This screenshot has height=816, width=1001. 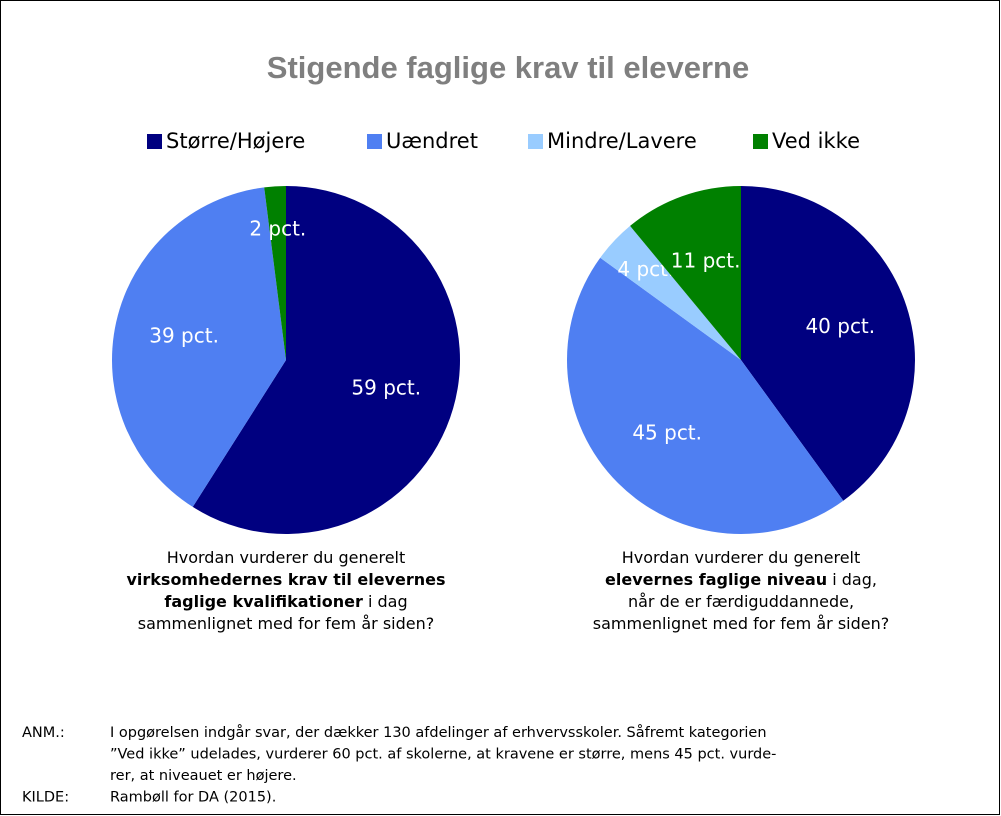 What do you see at coordinates (706, 260) in the screenshot?
I see `data-label: 11 pct.` at bounding box center [706, 260].